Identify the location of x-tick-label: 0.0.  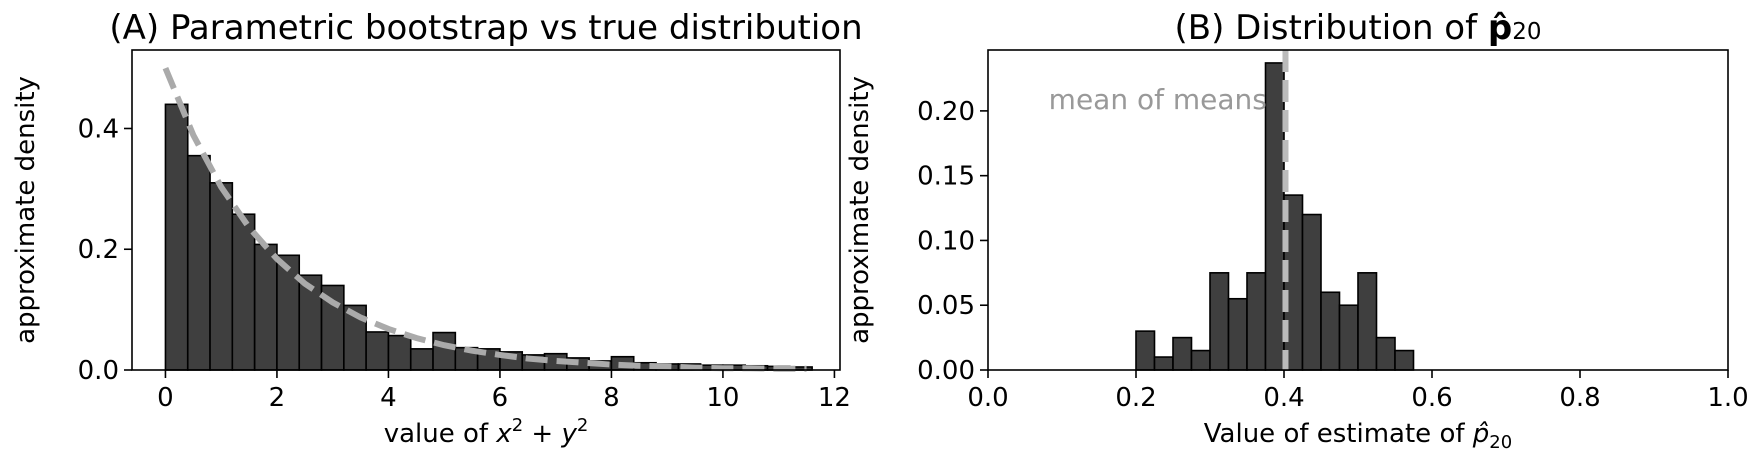
(987, 398).